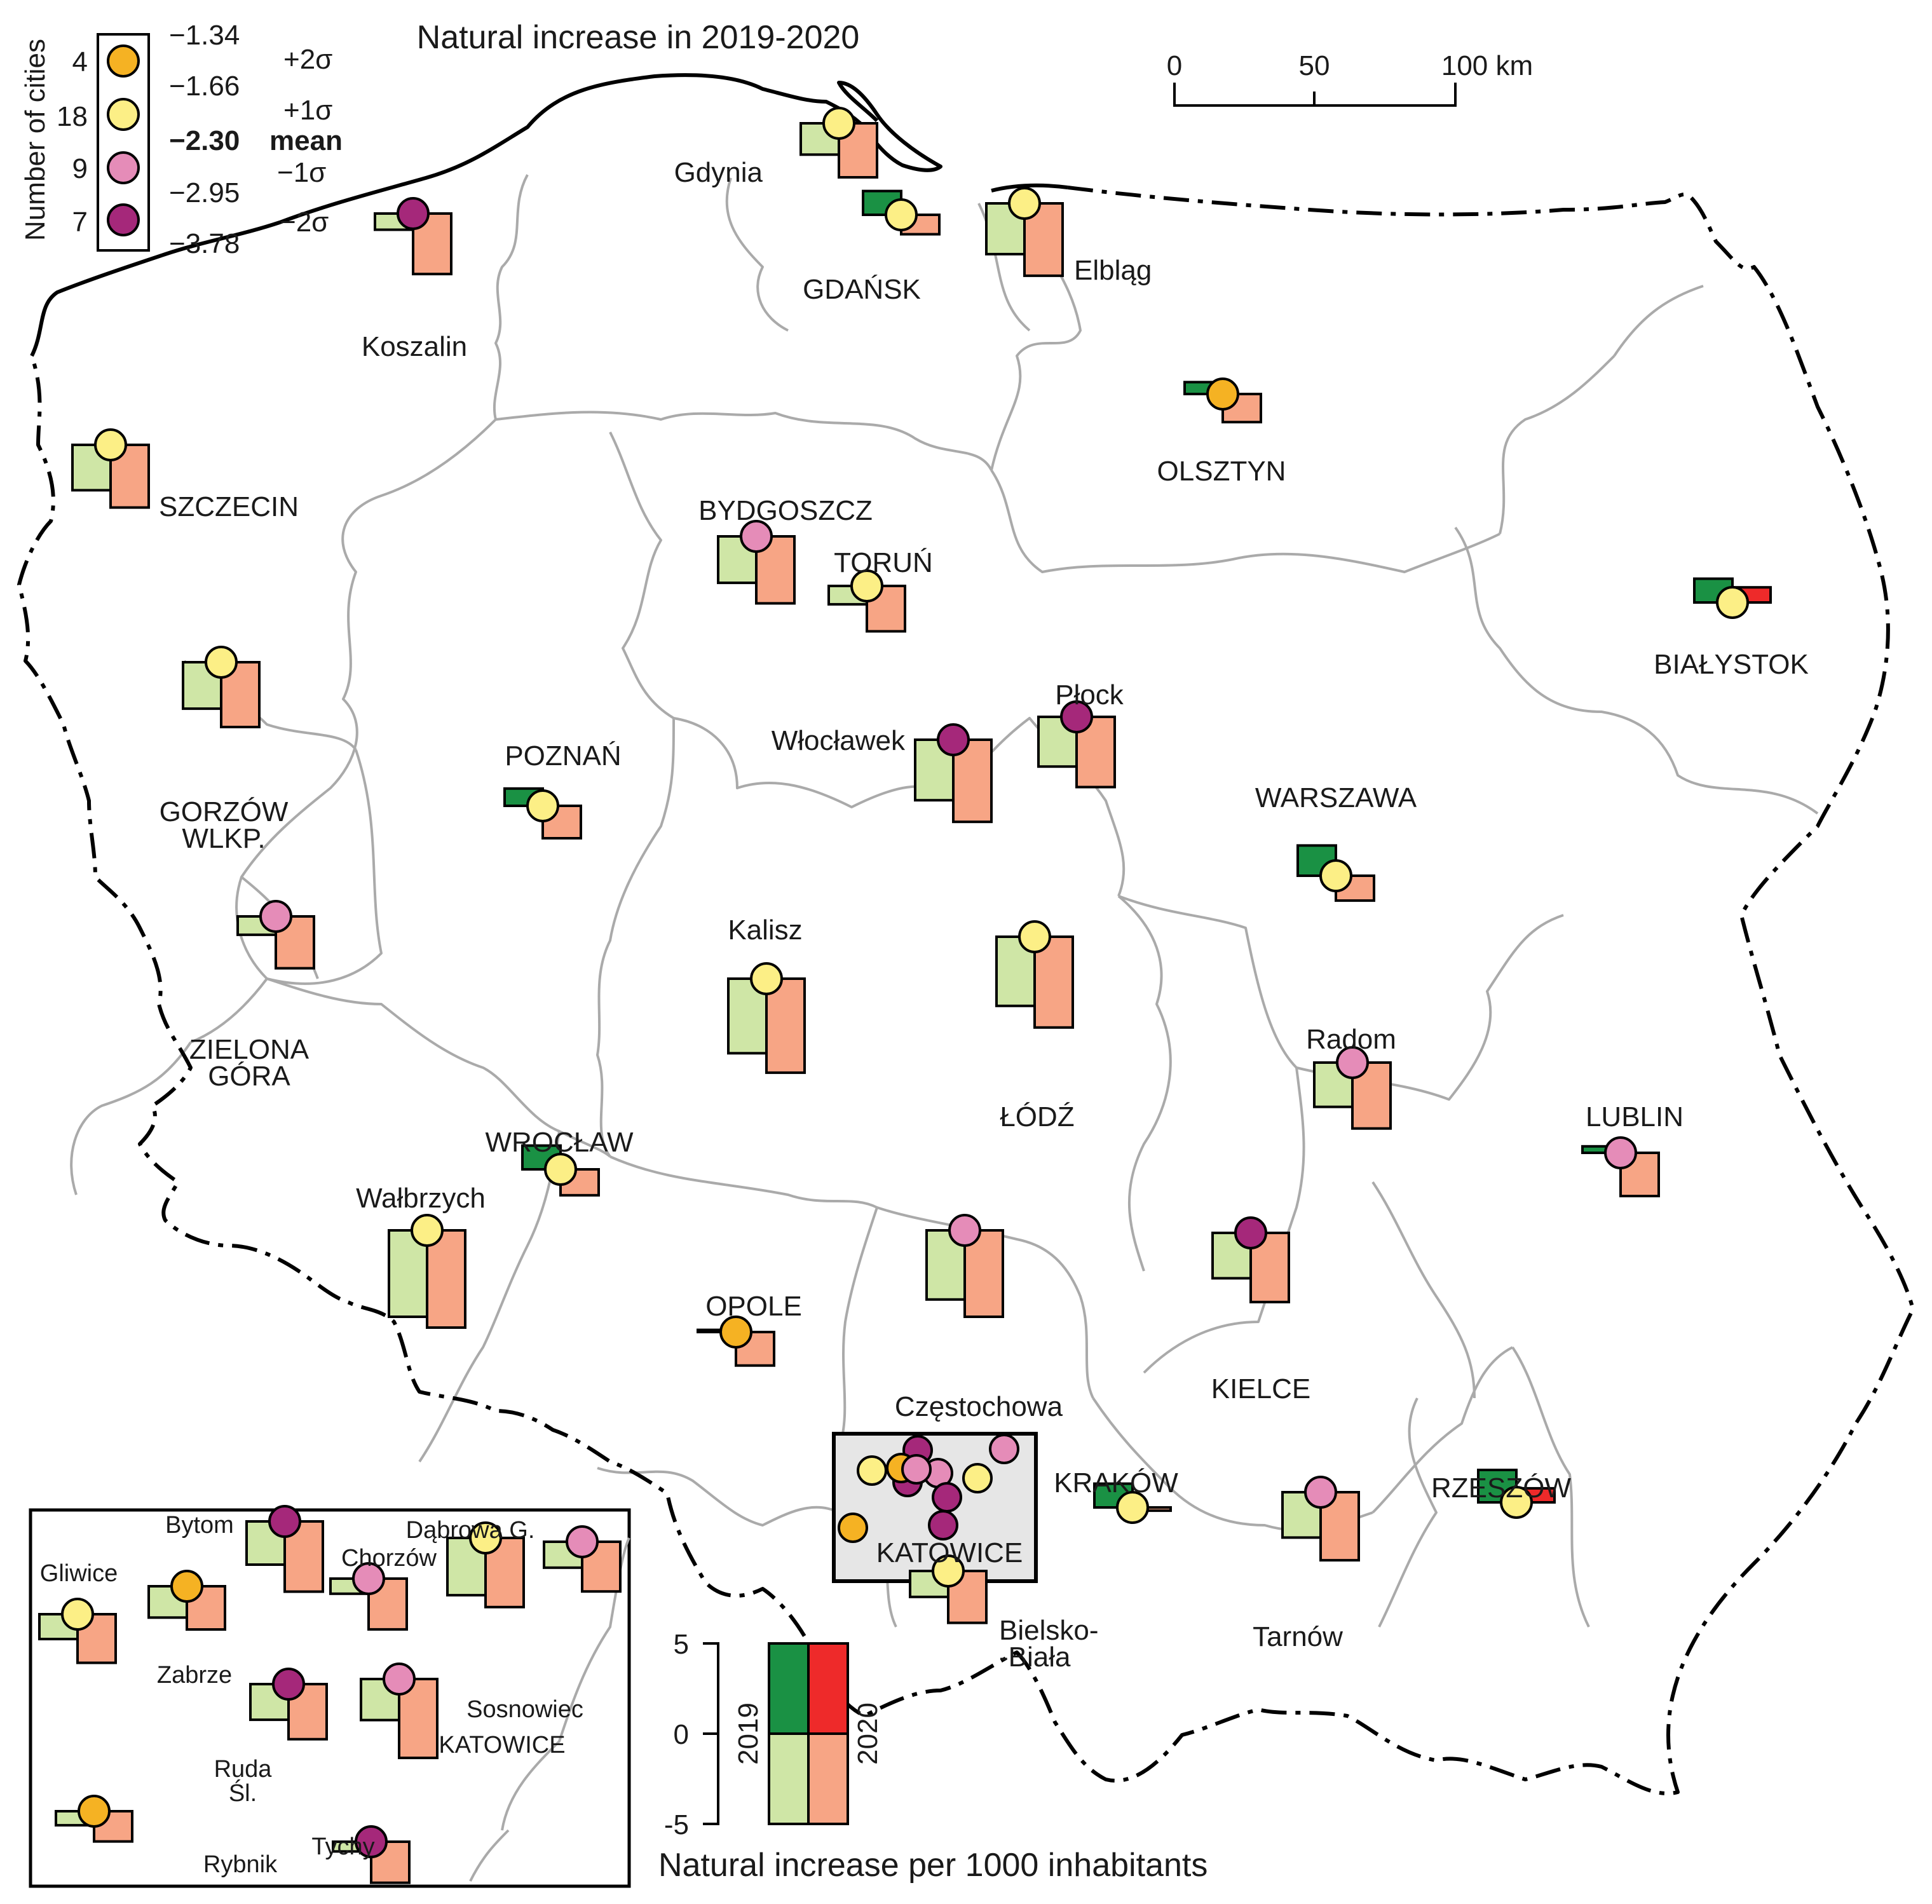  Describe the element at coordinates (902, 214) in the screenshot. I see `gdańsk-class-dot` at that location.